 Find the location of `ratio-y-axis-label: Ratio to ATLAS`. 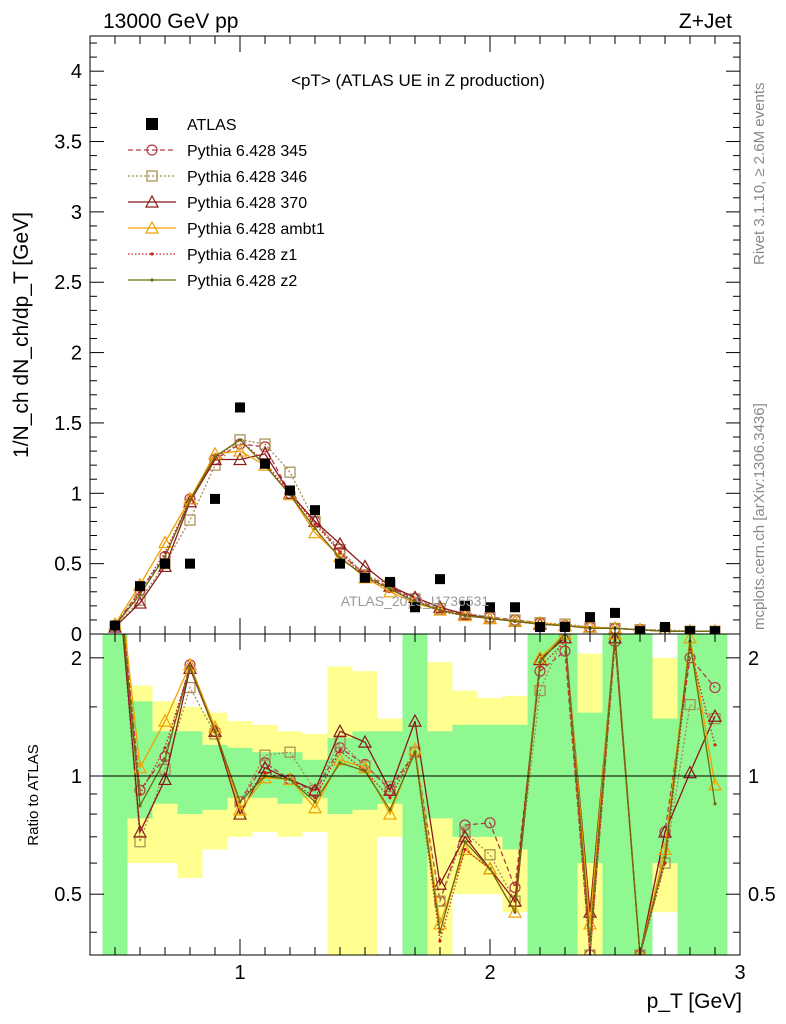

ratio-y-axis-label: Ratio to ATLAS is located at coordinates (33, 794).